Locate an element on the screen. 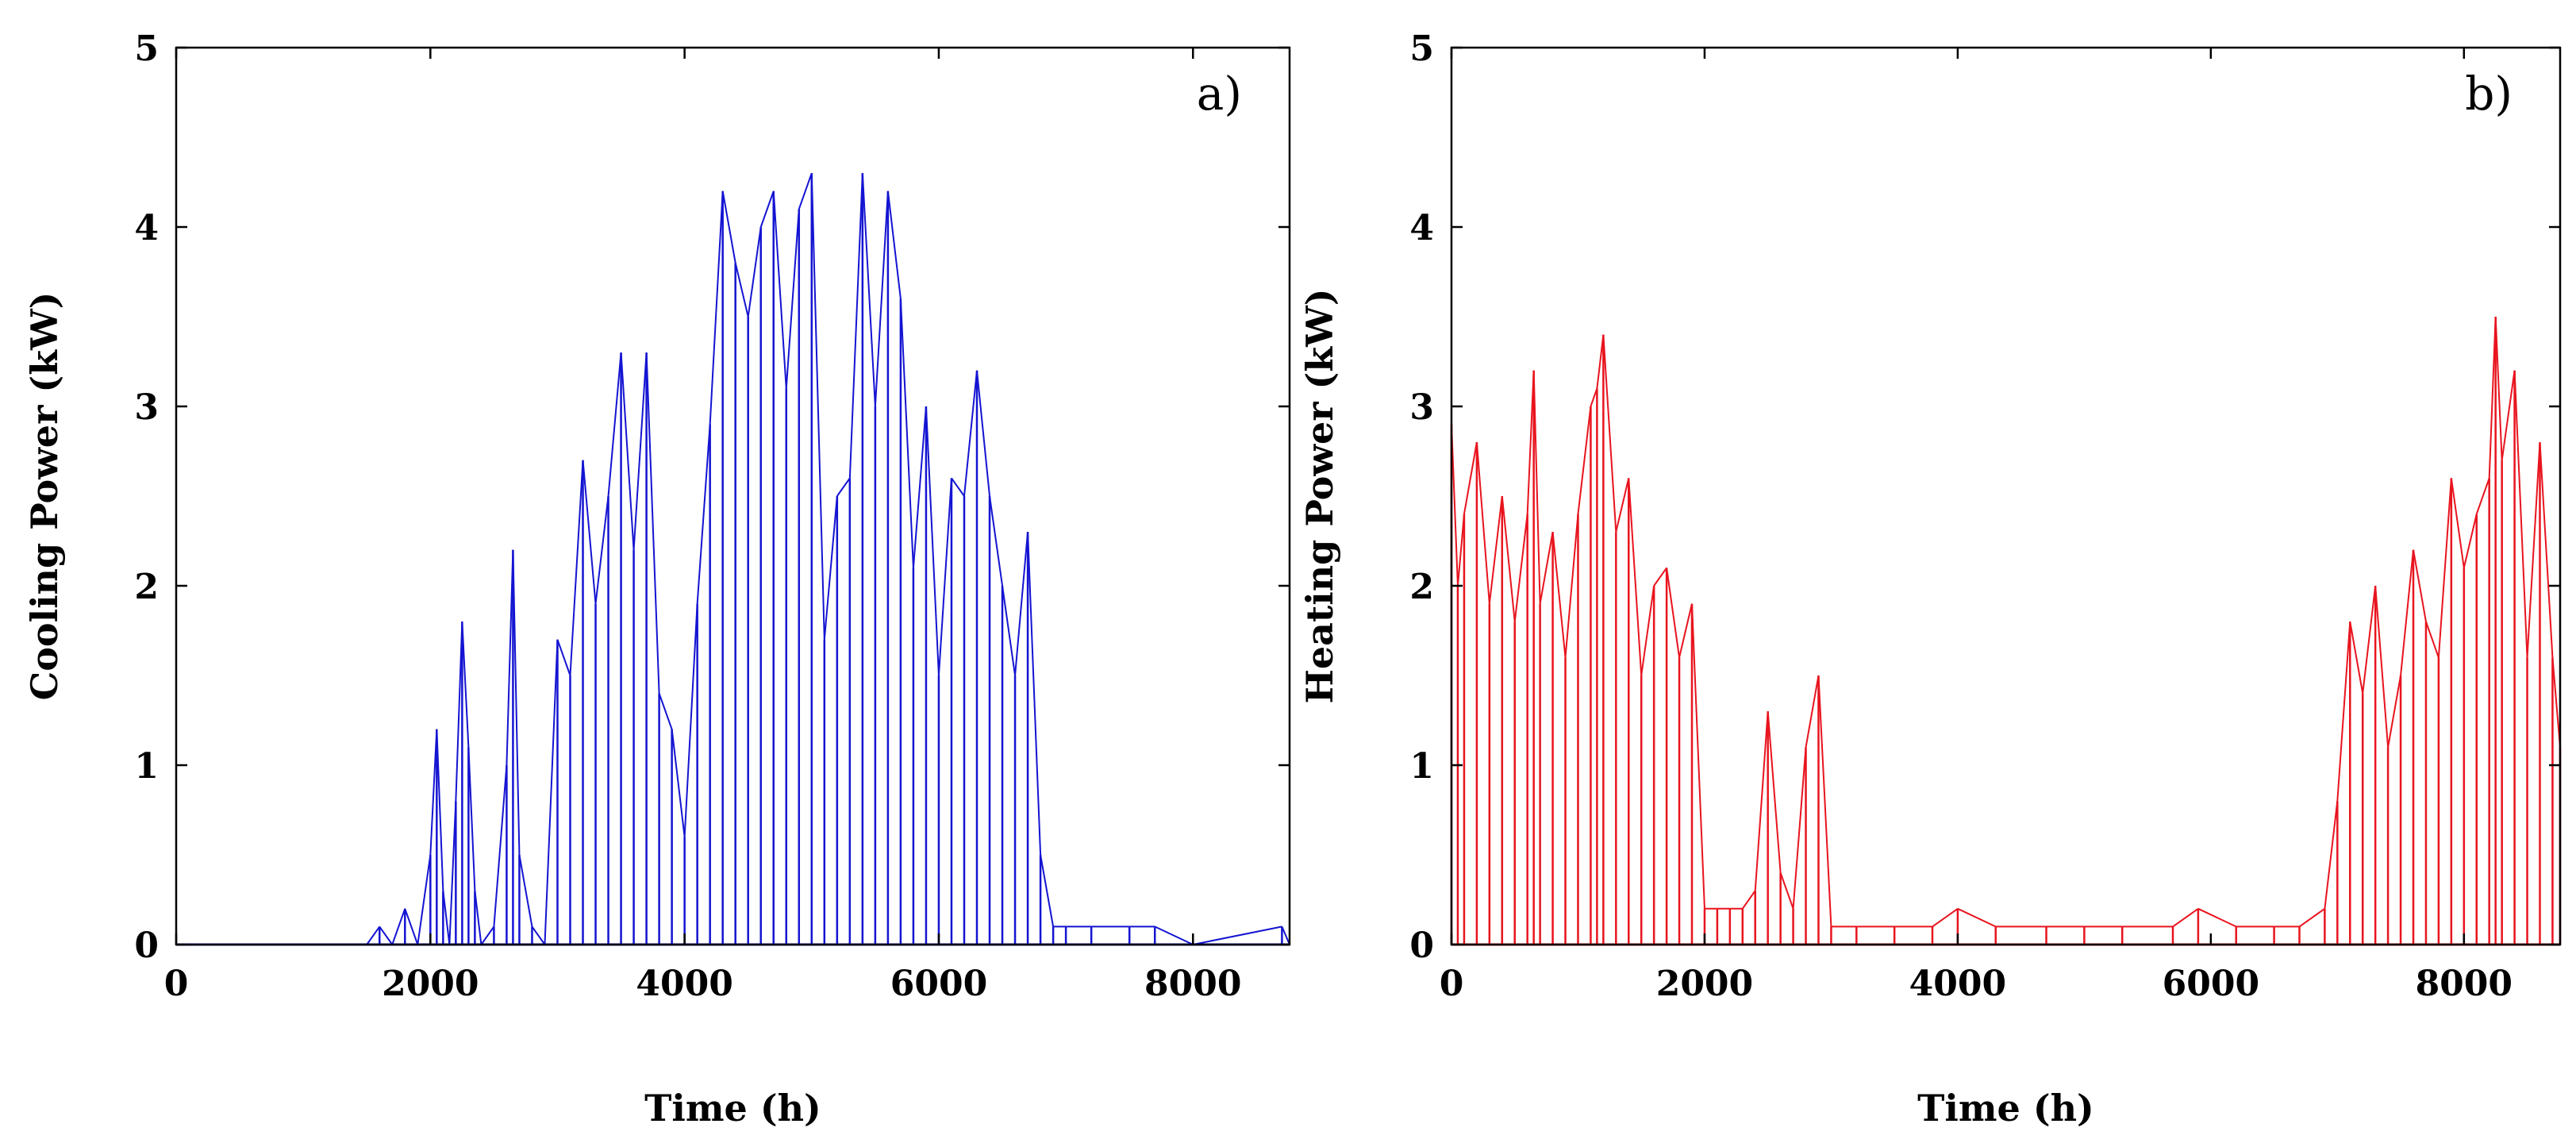  heating-x-tick-label: 6000 is located at coordinates (2211, 984).